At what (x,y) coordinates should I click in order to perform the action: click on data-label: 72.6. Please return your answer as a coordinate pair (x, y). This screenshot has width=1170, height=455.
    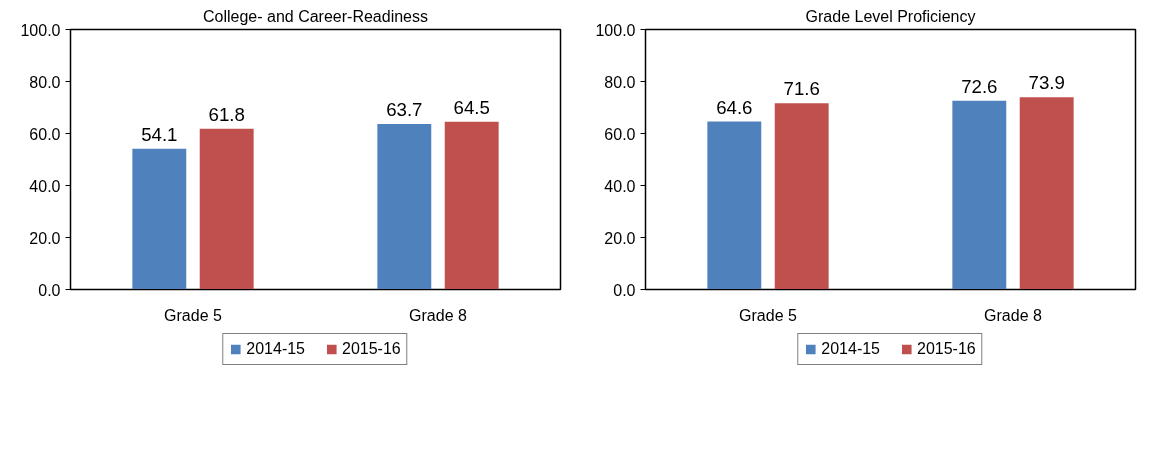
    Looking at the image, I should click on (979, 86).